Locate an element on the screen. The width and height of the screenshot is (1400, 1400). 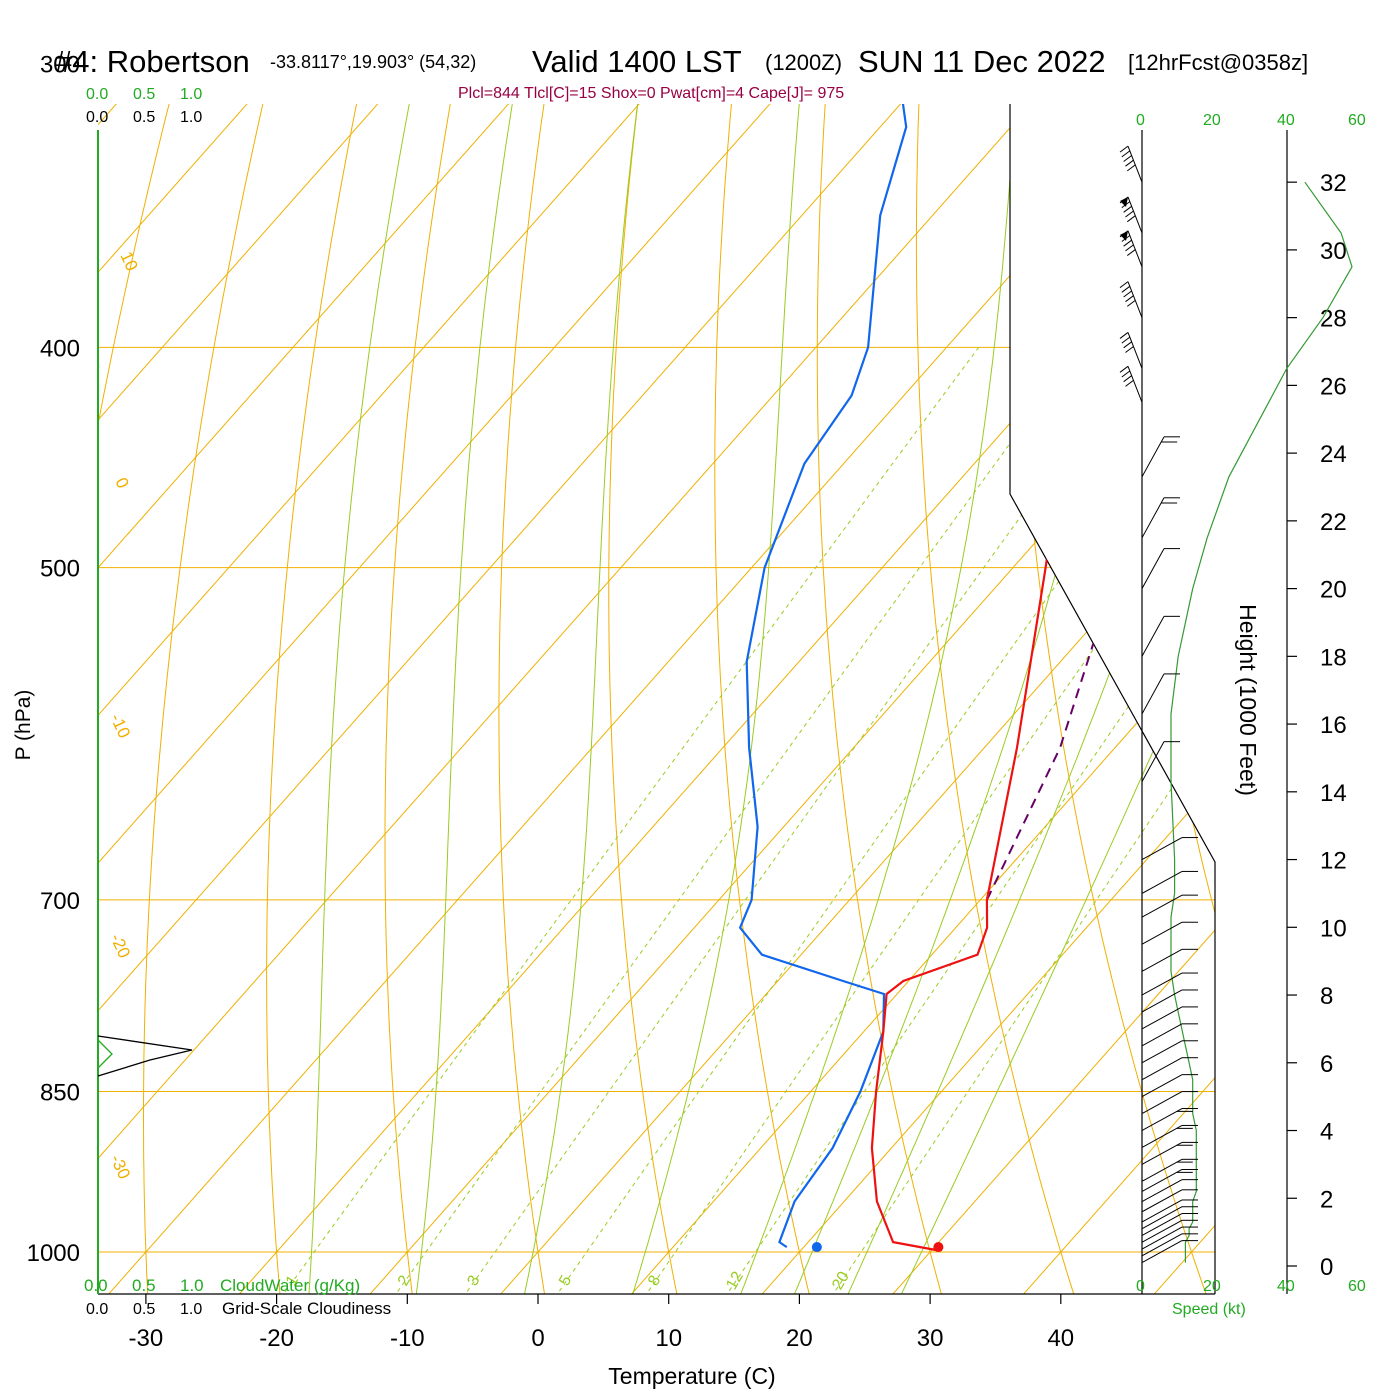
cloud-bottom-black-0: 0.0 is located at coordinates (97, 1309).